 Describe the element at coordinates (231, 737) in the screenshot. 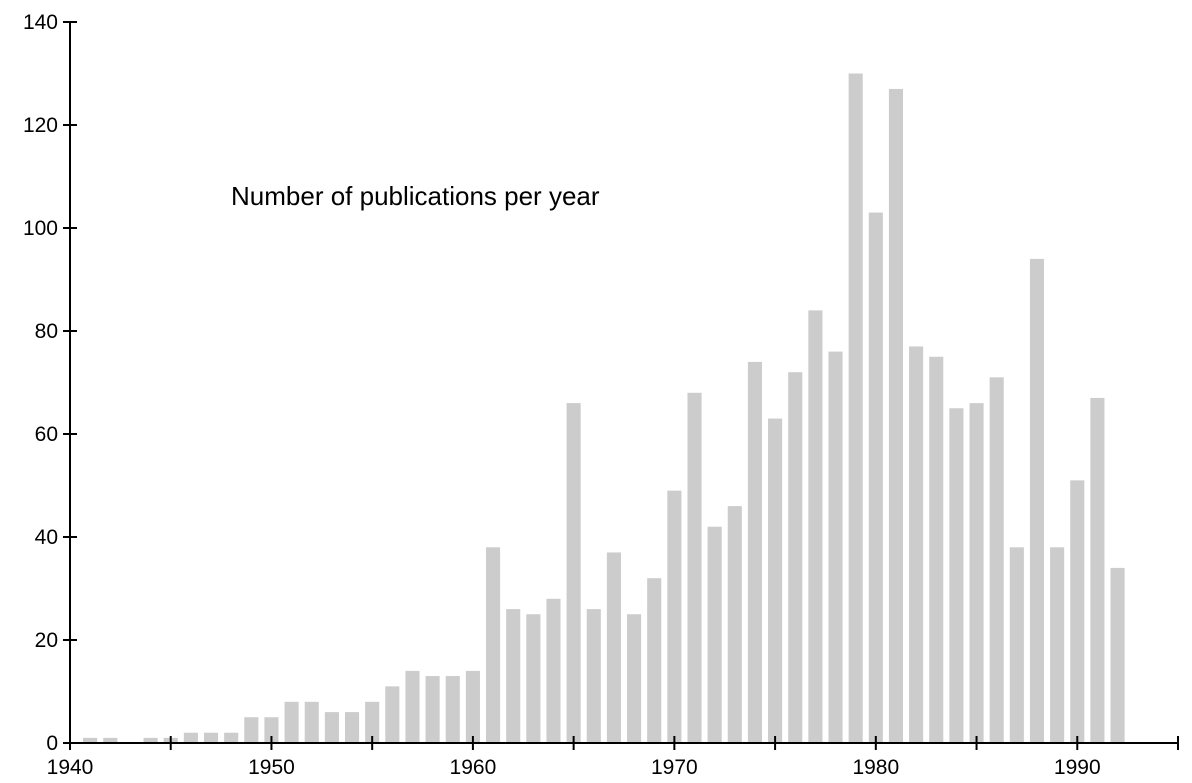

I see `bar-1948` at that location.